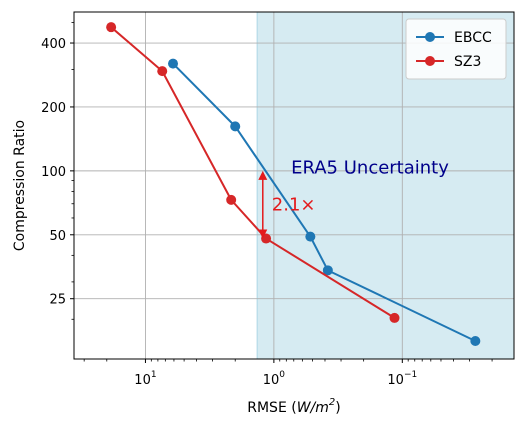 This screenshot has width=526, height=425. I want to click on ratio-annotation-label: 2.1×, so click(294, 205).